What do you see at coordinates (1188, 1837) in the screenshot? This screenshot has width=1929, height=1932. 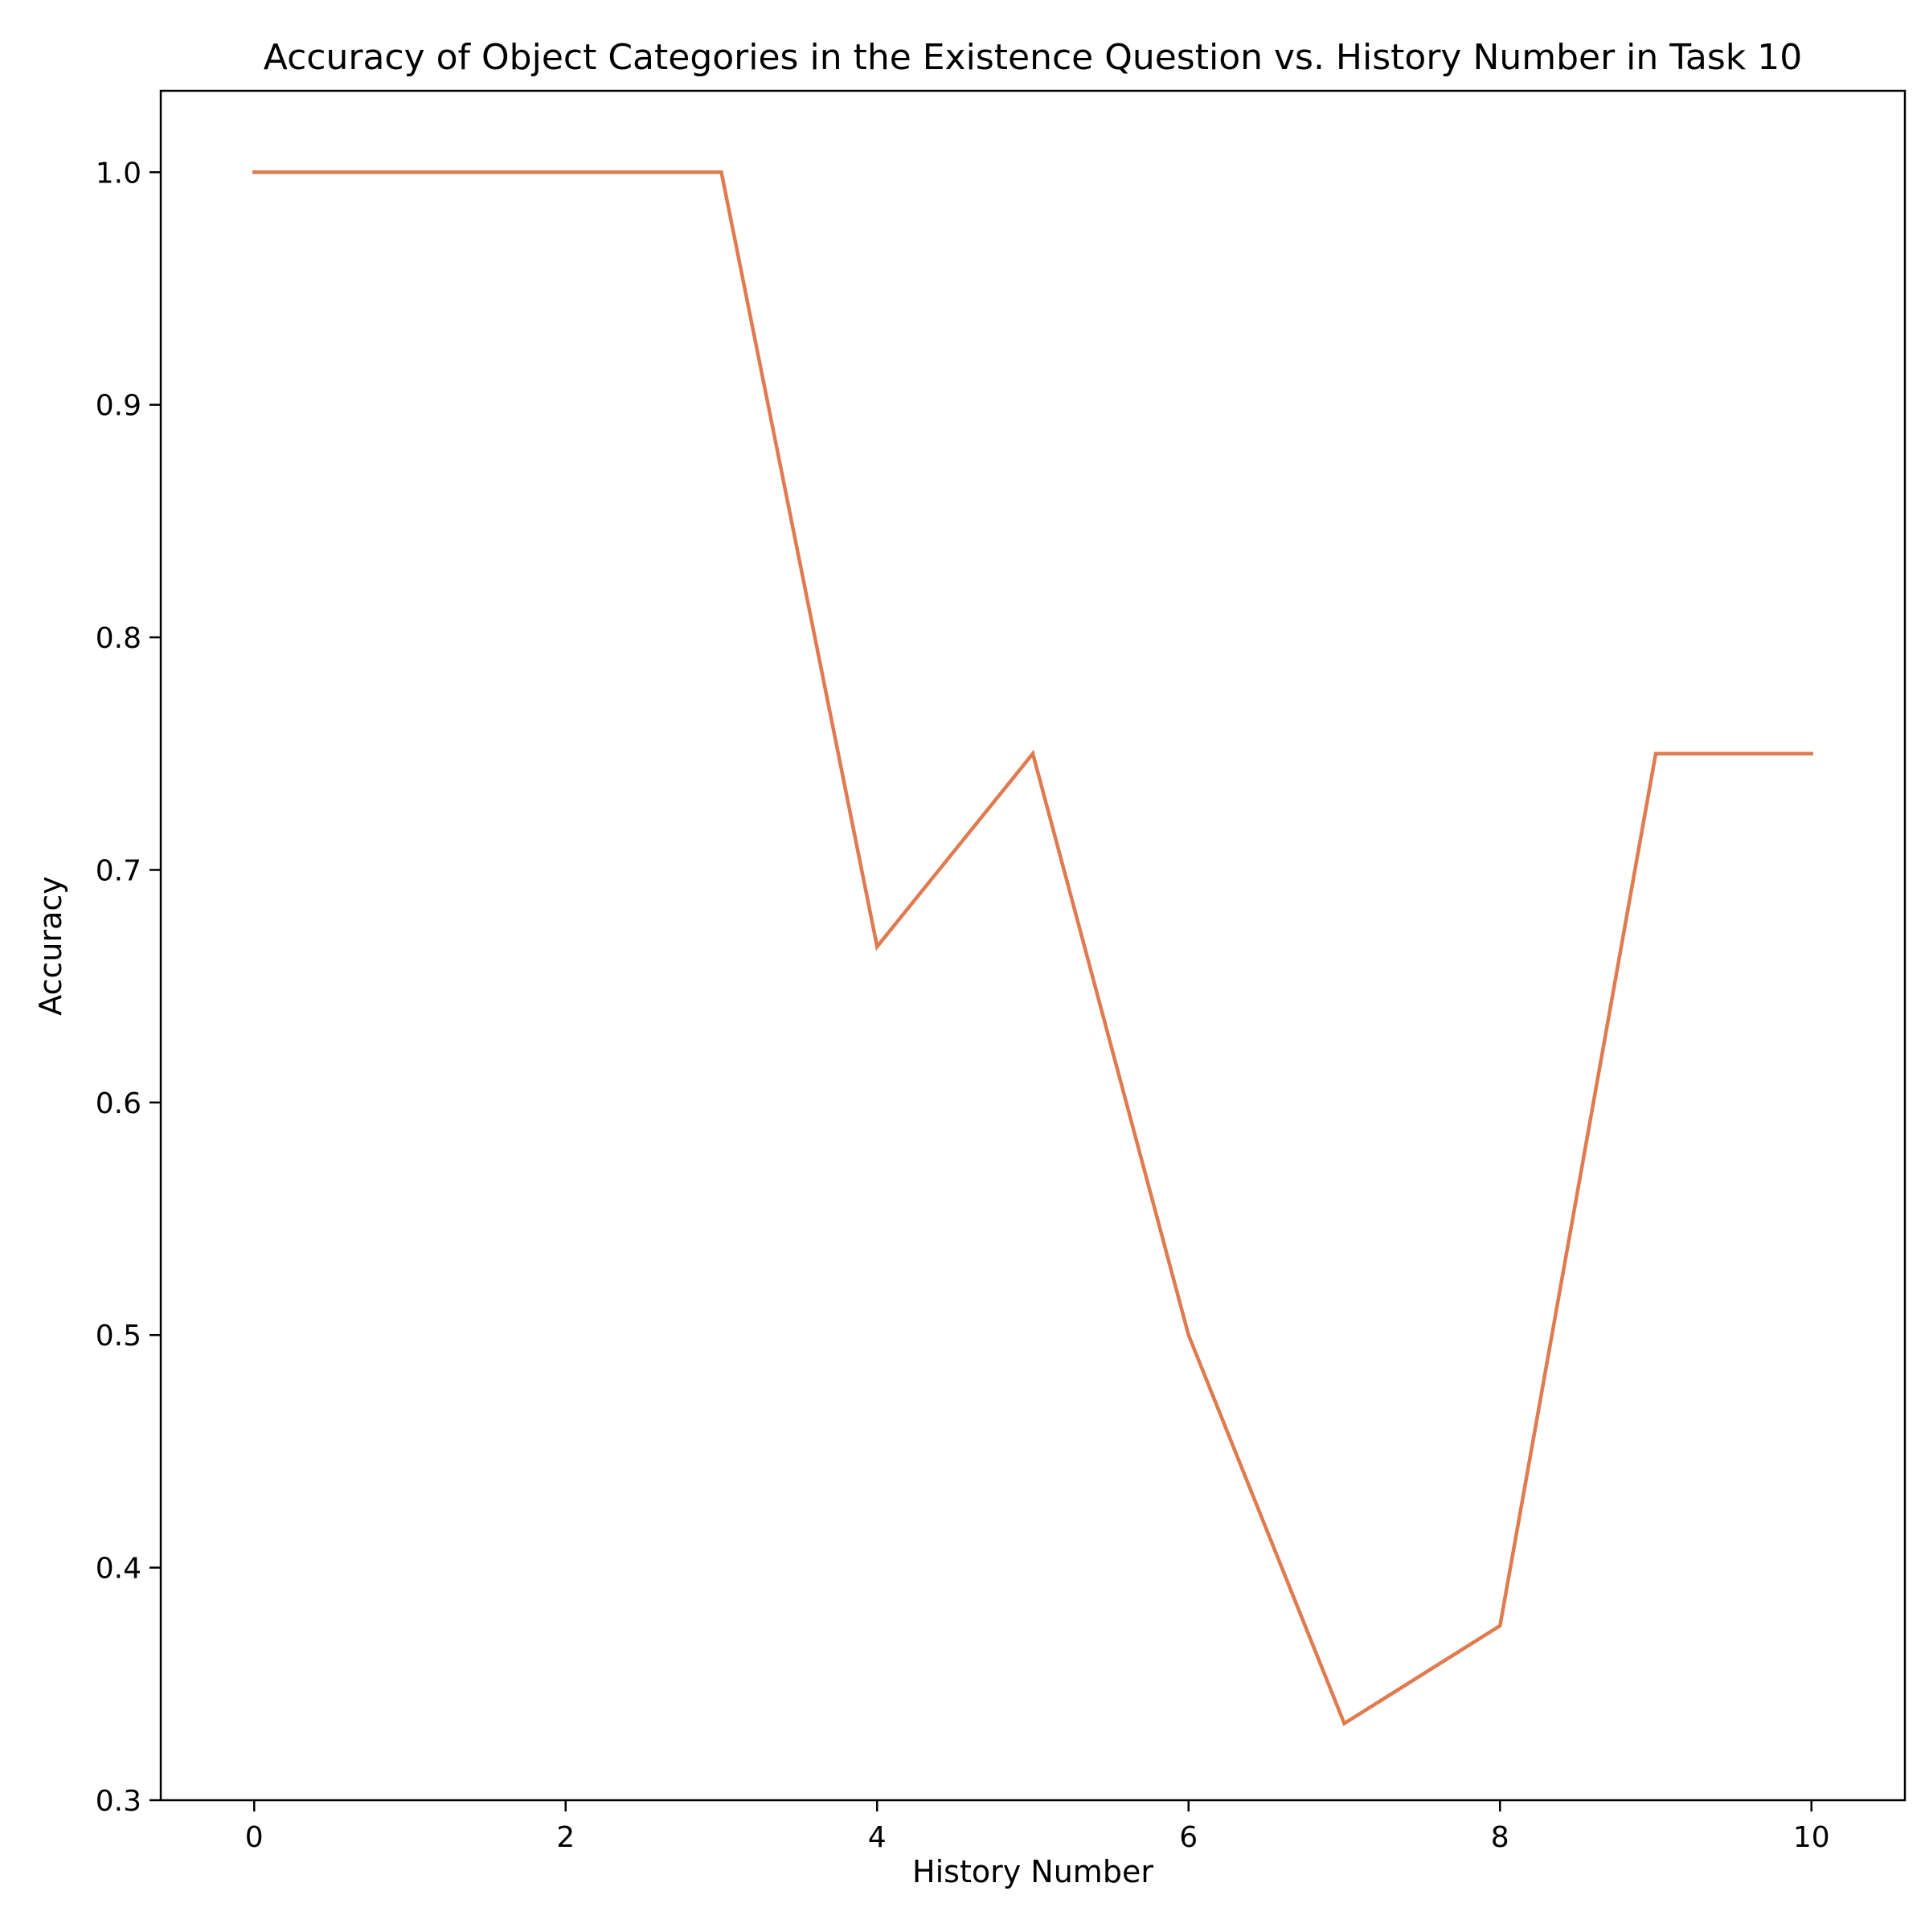 I see `x-tick-label: 6` at bounding box center [1188, 1837].